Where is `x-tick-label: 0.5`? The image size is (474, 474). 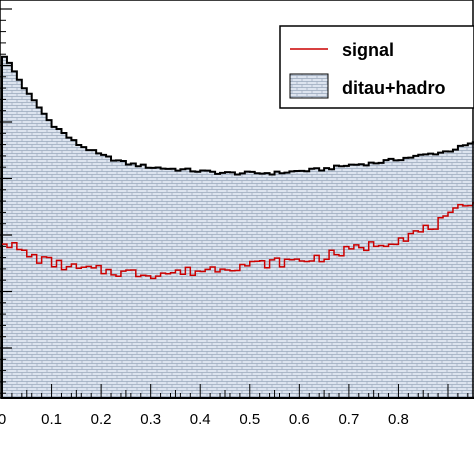
x-tick-label: 0.5 is located at coordinates (249, 419).